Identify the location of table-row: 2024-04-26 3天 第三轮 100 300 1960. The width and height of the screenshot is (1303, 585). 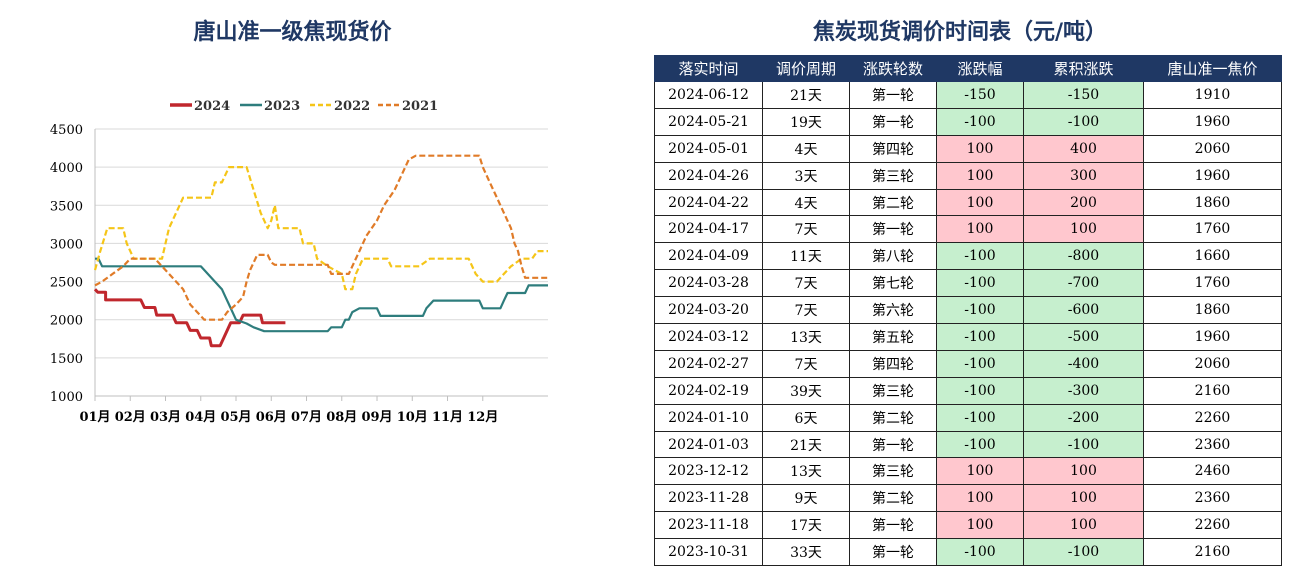
(968, 175).